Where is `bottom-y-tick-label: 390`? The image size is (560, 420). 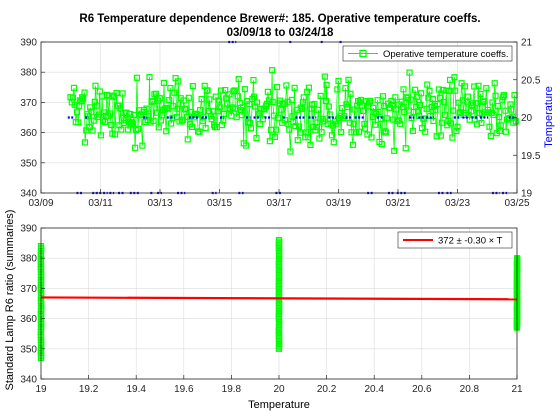
bottom-y-tick-label: 390 is located at coordinates (28, 229).